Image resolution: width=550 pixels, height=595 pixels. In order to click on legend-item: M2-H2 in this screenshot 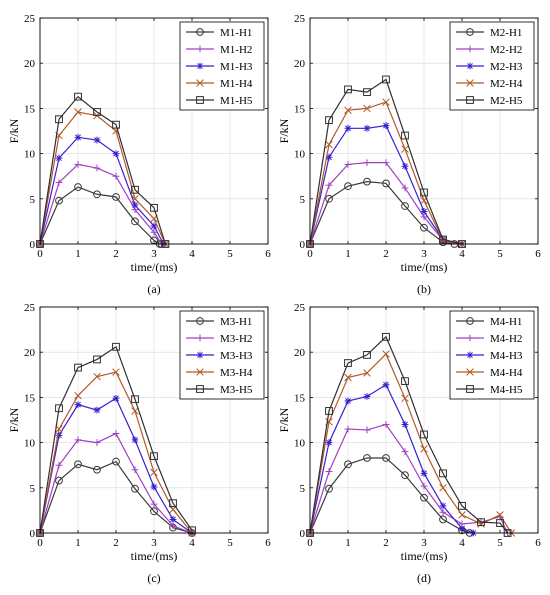, I will do `click(489, 50)`.